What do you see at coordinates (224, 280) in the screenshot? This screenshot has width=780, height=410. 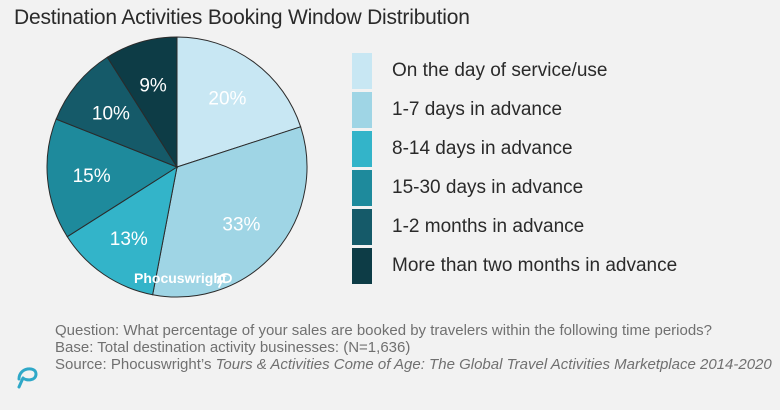 I see `watermark-logo-icon` at bounding box center [224, 280].